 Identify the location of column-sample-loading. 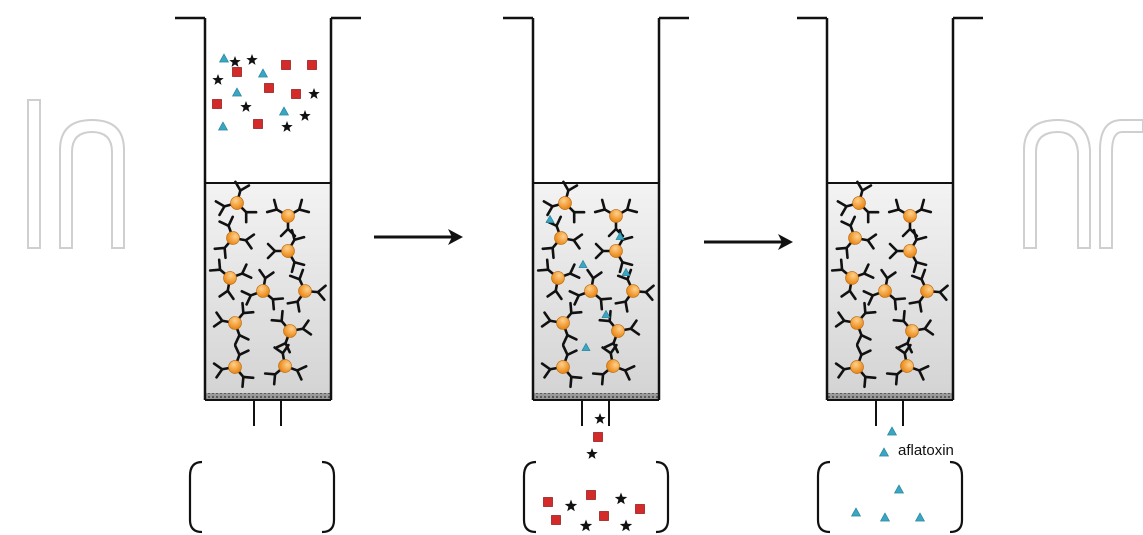
(268, 221).